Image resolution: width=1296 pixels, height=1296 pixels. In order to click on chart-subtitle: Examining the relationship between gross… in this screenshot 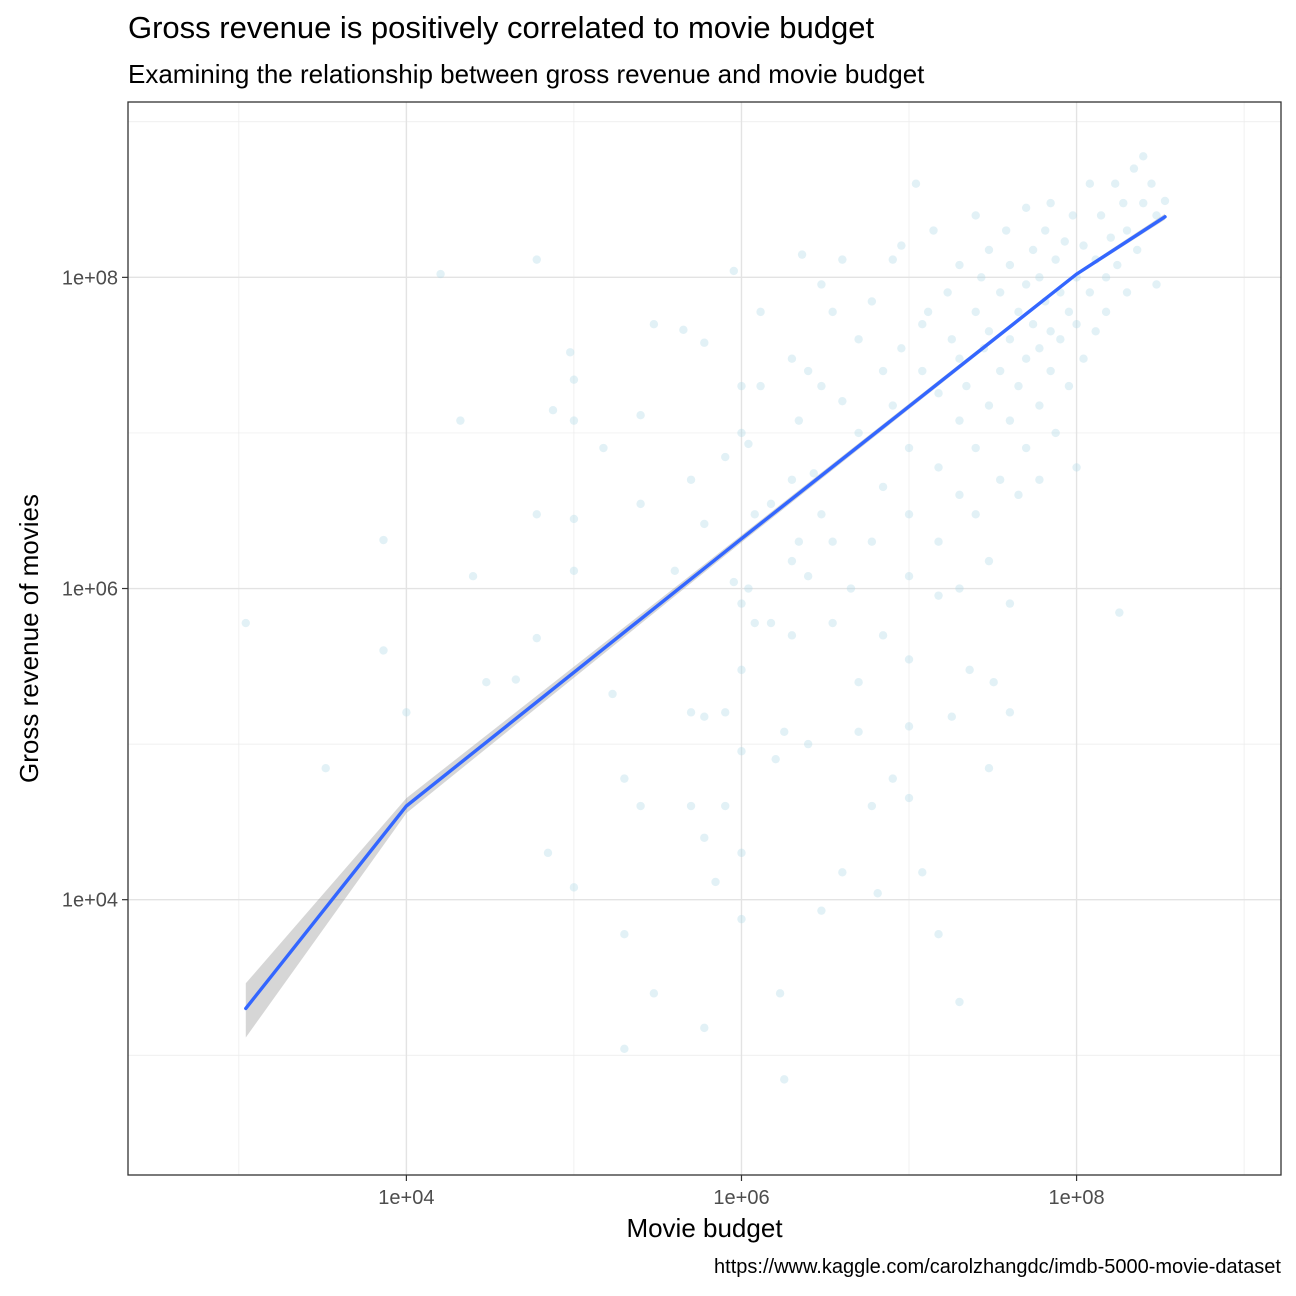, I will do `click(526, 74)`.